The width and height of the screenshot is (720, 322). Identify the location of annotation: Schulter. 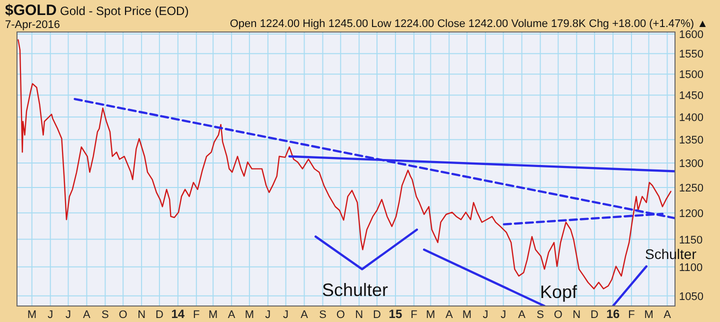
(355, 290).